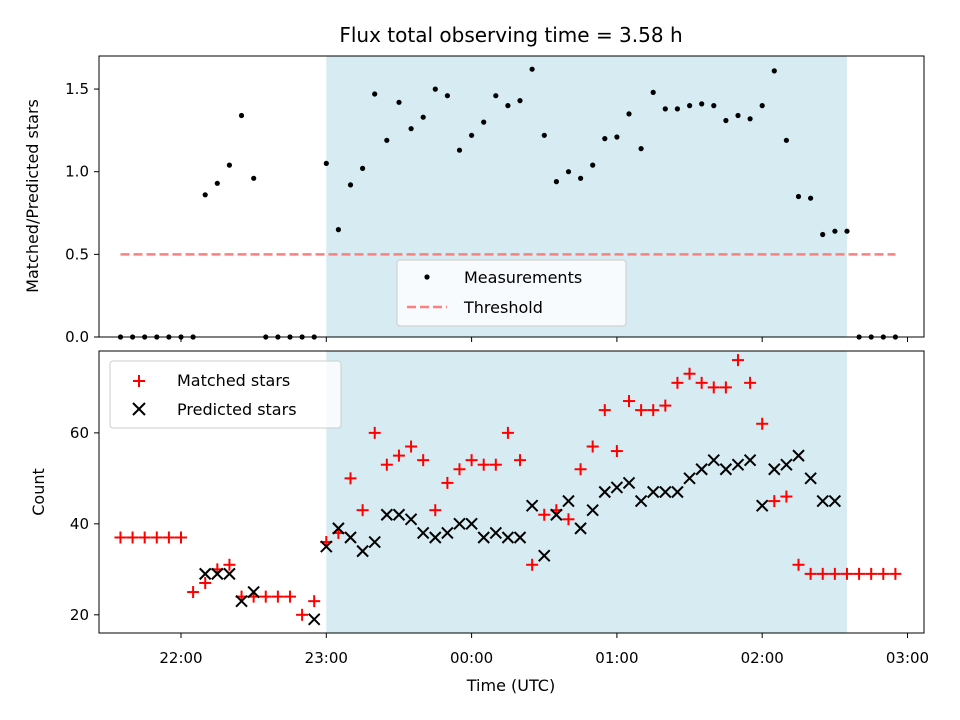 This screenshot has width=960, height=720. What do you see at coordinates (427, 277) in the screenshot?
I see `legend-measurements-marker` at bounding box center [427, 277].